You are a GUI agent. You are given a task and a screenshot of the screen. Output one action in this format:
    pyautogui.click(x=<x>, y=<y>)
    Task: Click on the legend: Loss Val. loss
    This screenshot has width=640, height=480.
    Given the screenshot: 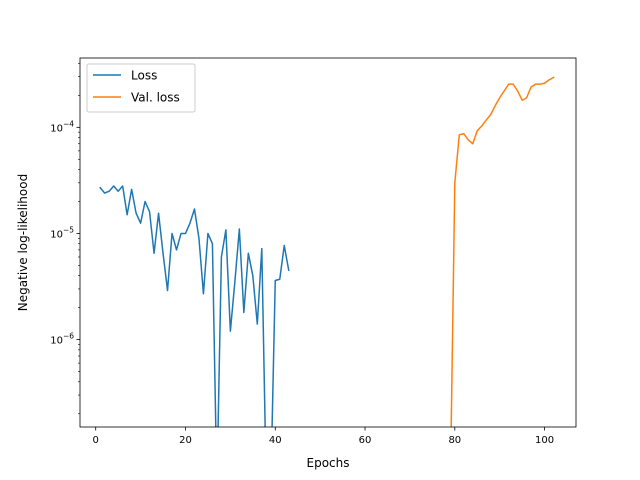 What is the action you would take?
    pyautogui.click(x=141, y=88)
    